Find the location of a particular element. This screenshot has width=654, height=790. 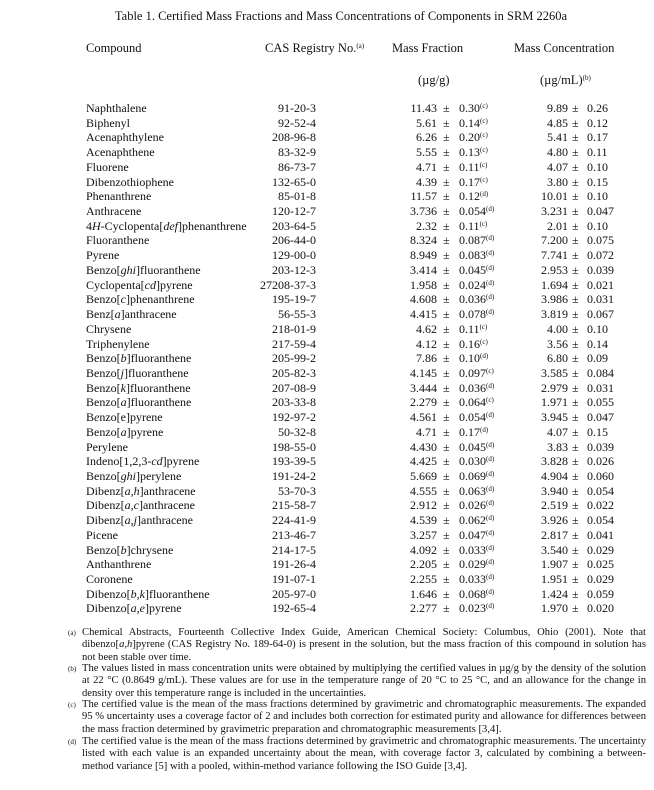

cas-number: 217-59-4 is located at coordinates (294, 343).